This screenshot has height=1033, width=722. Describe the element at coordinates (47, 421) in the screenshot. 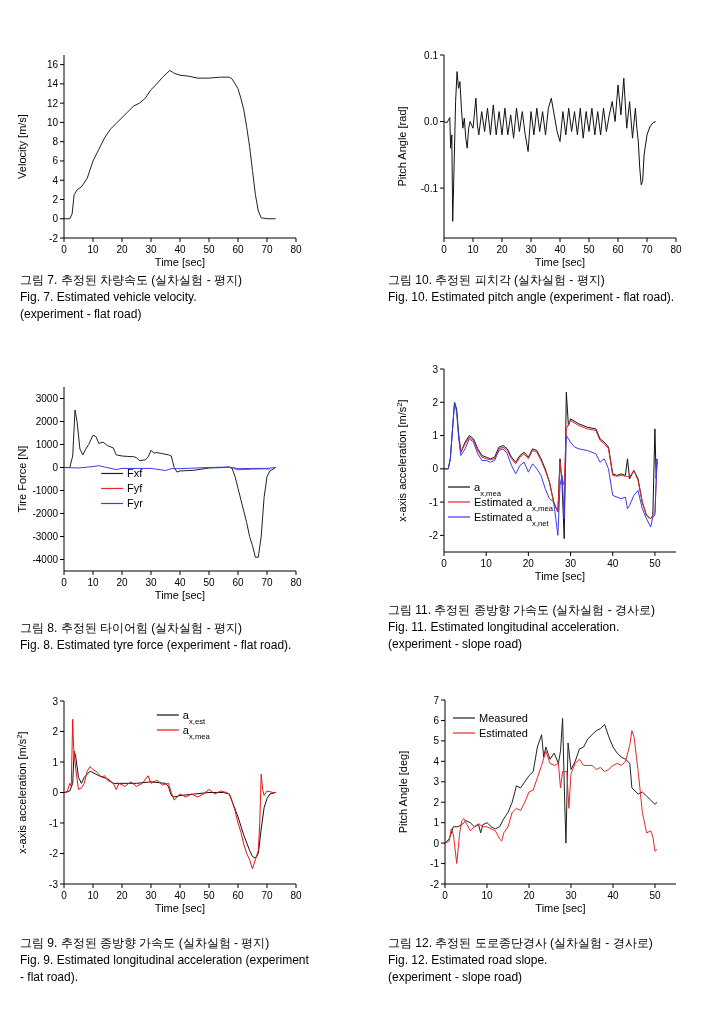

I see `y-tick-label: 2000` at that location.